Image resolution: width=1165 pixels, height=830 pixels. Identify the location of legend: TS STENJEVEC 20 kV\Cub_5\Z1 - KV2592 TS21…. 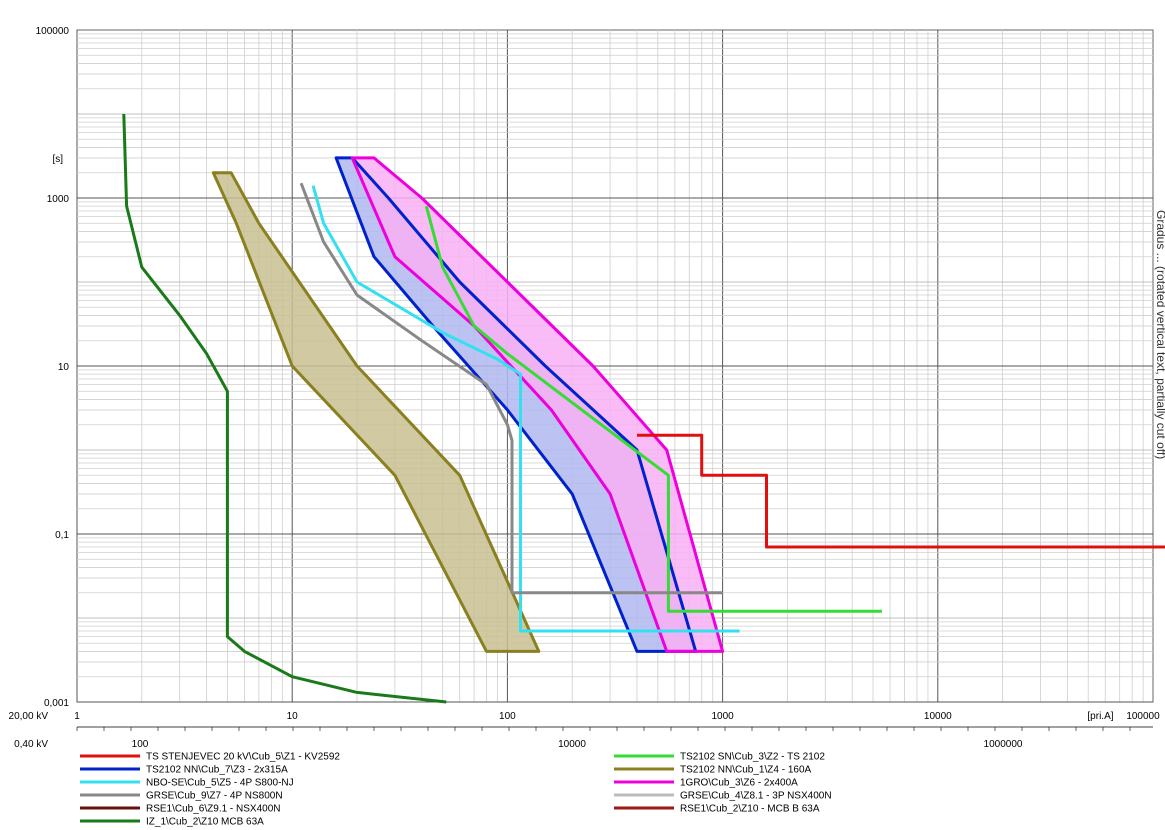
(456, 790).